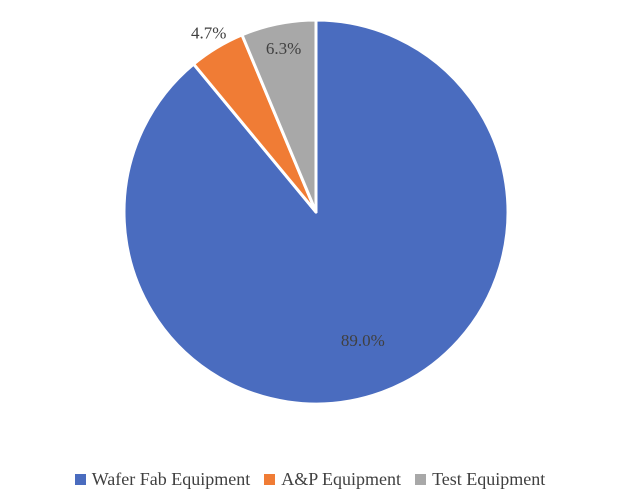 The height and width of the screenshot is (498, 620). I want to click on legend-swatch-wafer-fab, so click(80, 479).